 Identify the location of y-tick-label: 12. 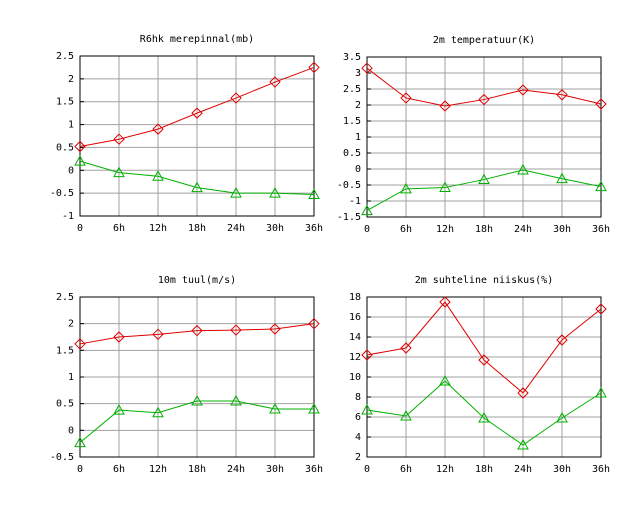
(355, 357).